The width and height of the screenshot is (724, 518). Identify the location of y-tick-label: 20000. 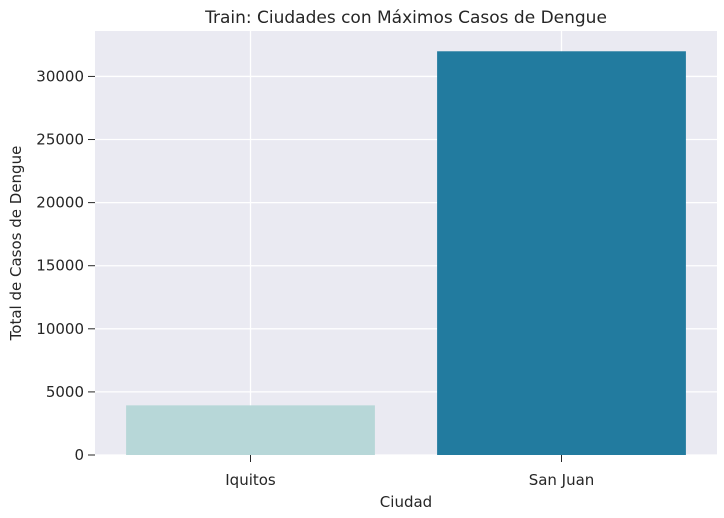
(60, 203).